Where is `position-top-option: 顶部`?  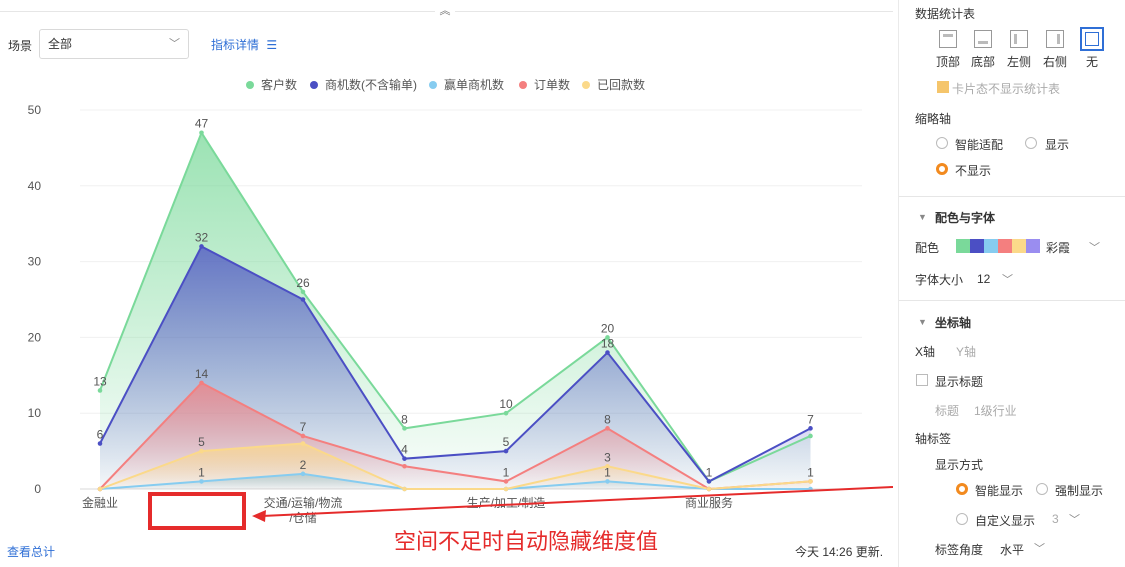
position-top-option: 顶部 is located at coordinates (948, 50).